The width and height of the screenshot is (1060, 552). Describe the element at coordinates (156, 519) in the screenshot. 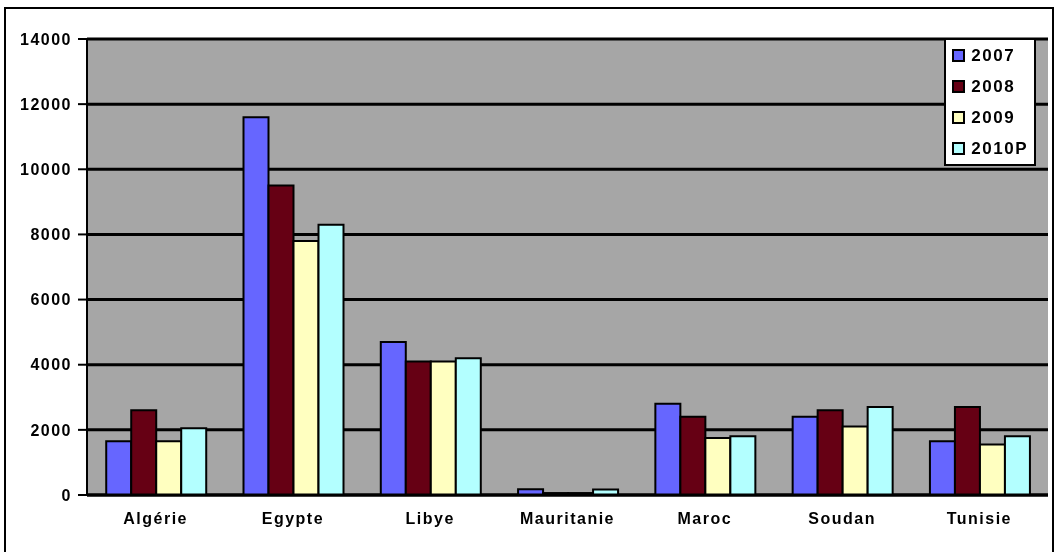

I see `x-tick-label: Algérie` at that location.